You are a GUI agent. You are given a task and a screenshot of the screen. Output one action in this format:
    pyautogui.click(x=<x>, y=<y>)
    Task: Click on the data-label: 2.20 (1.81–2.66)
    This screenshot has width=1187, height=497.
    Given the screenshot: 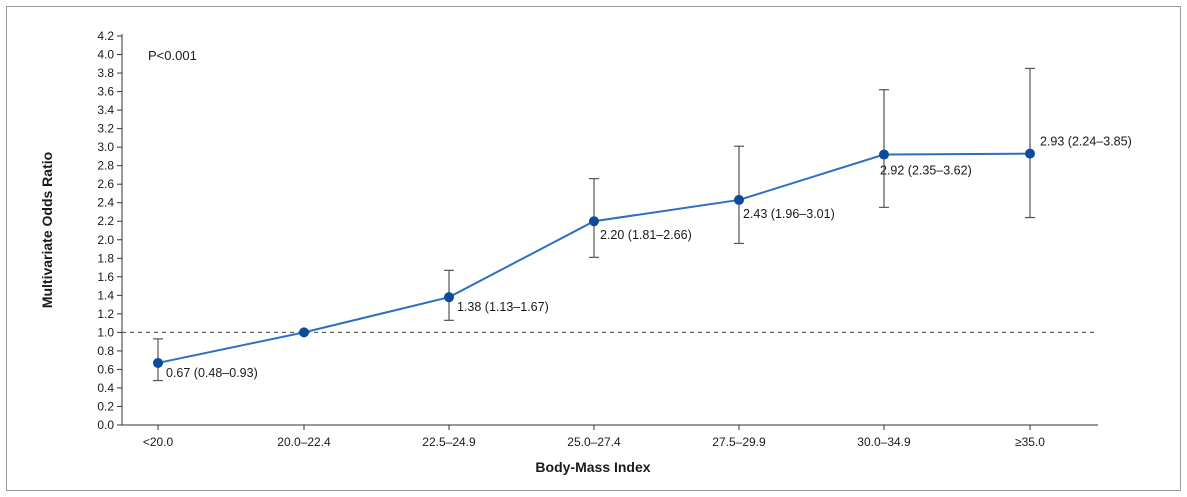 What is the action you would take?
    pyautogui.click(x=646, y=235)
    